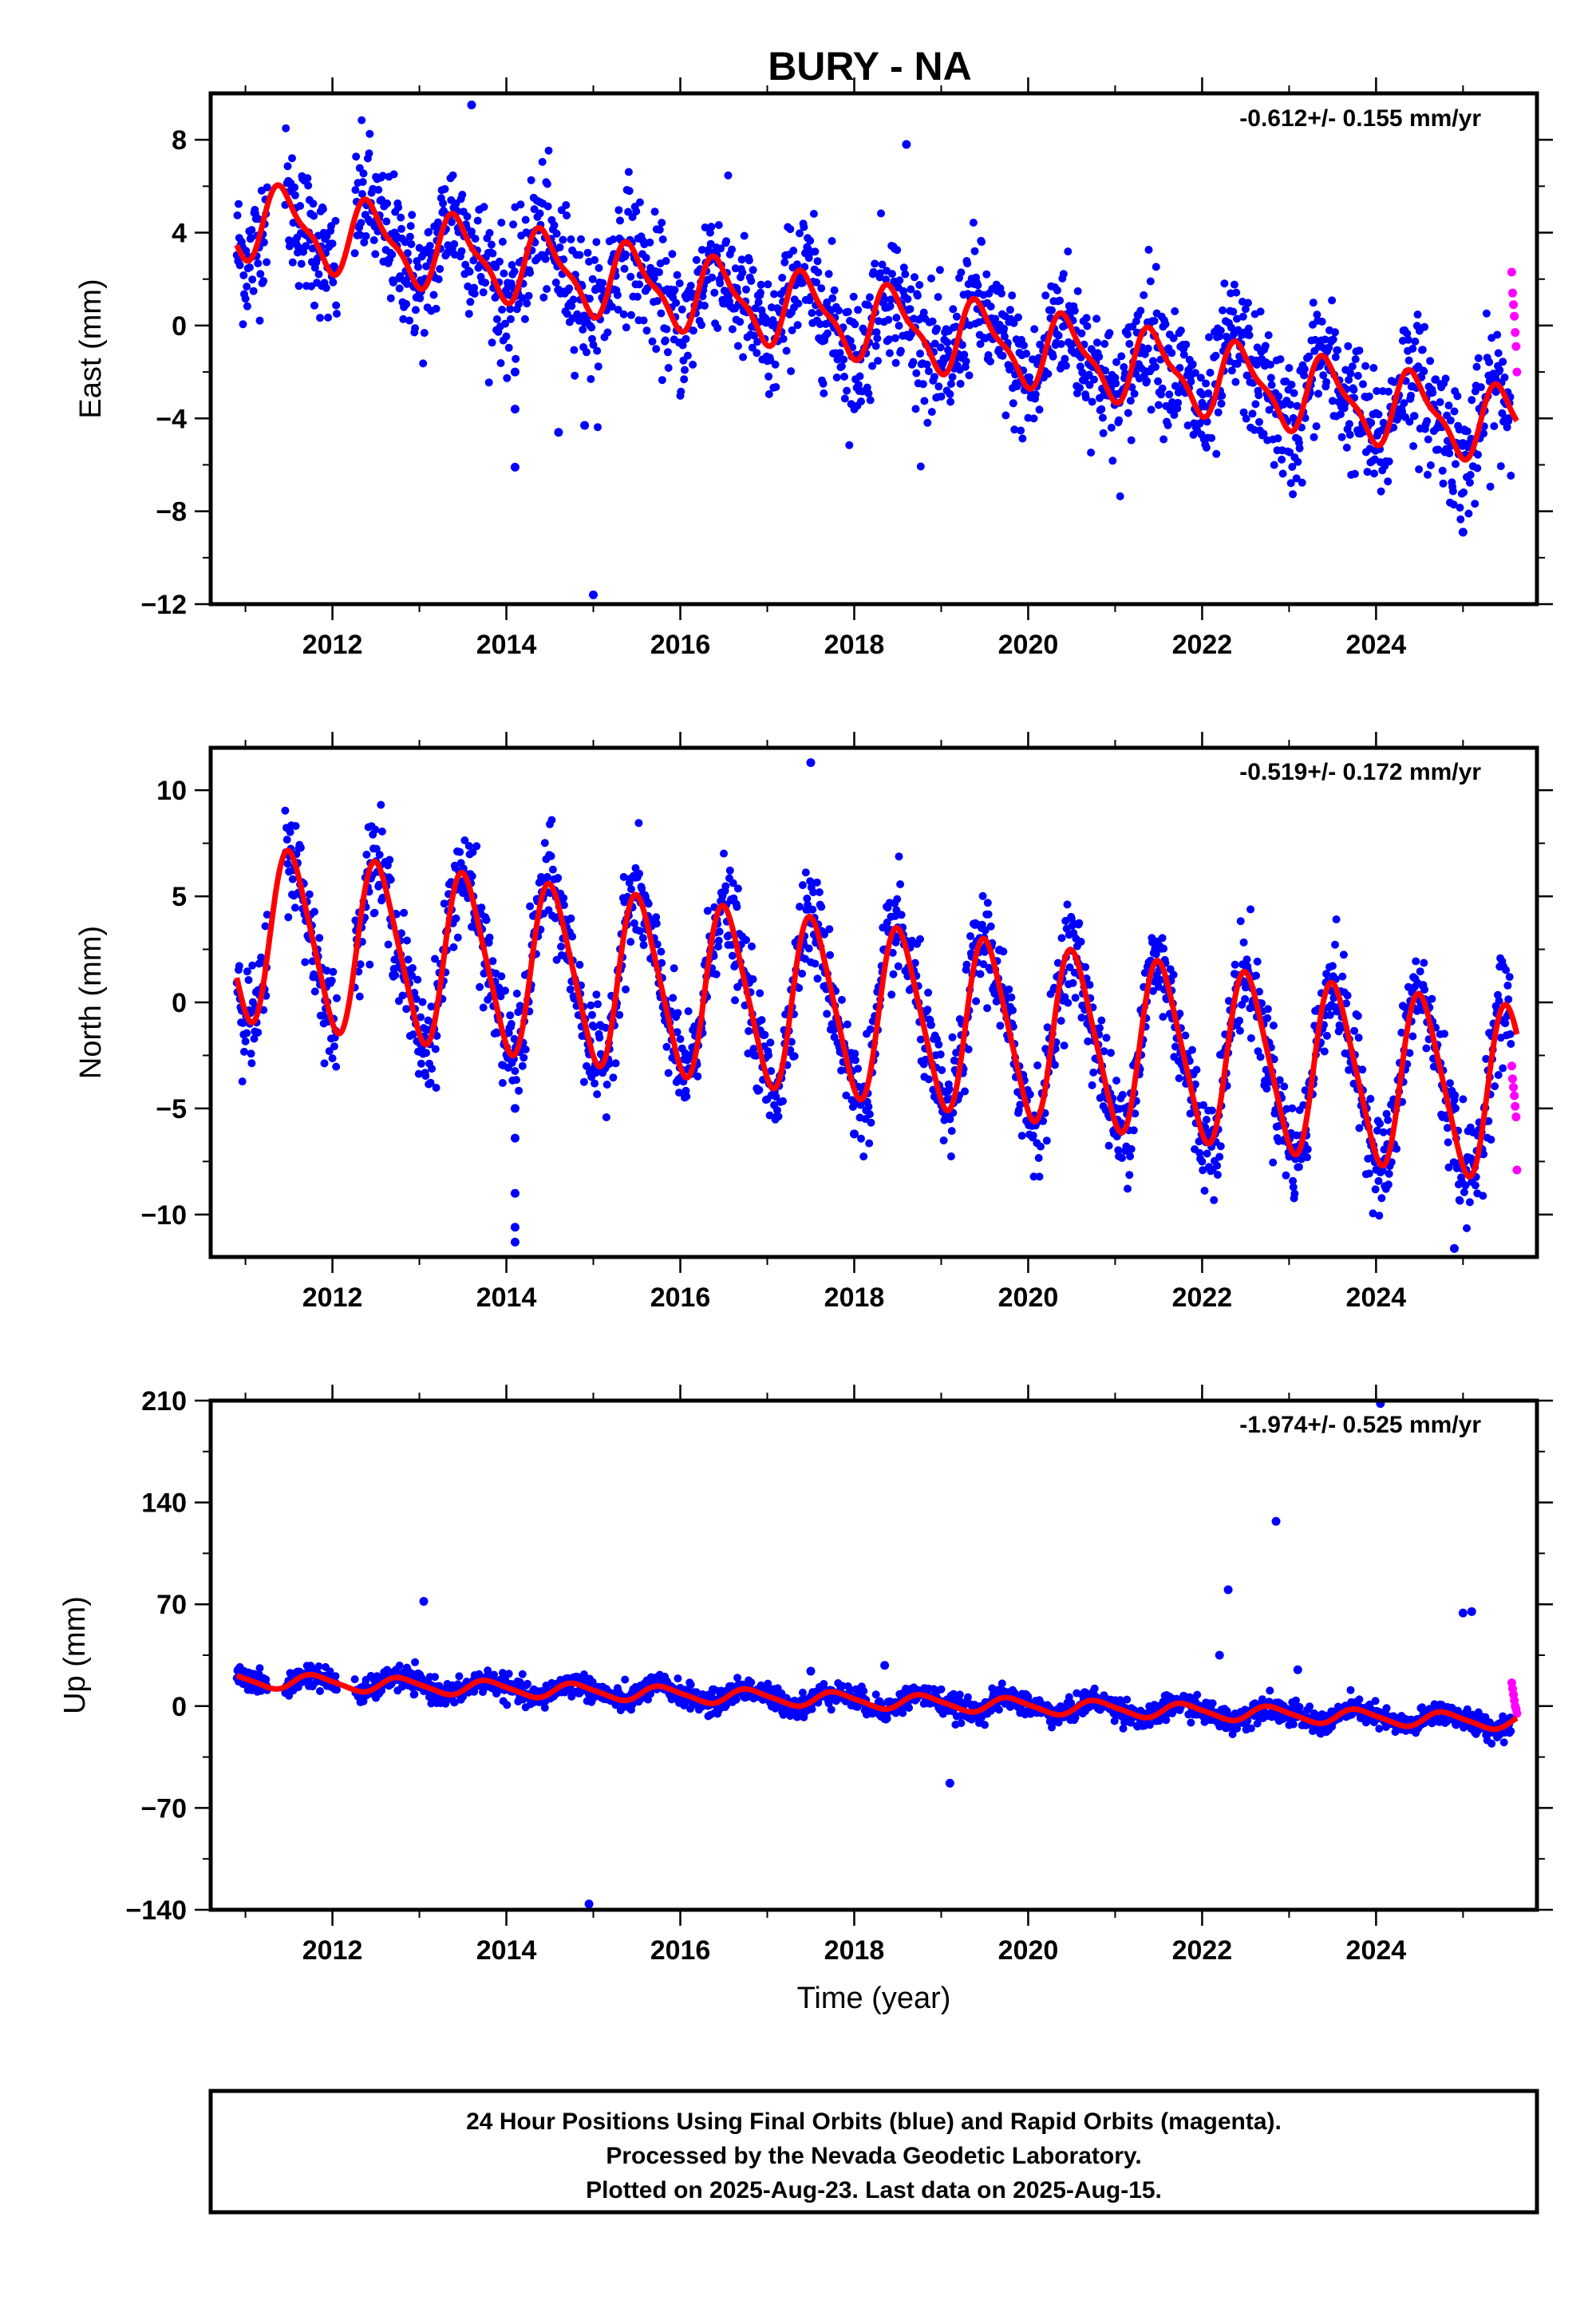  Describe the element at coordinates (459, 1677) in the screenshot. I see `up-point-final` at that location.